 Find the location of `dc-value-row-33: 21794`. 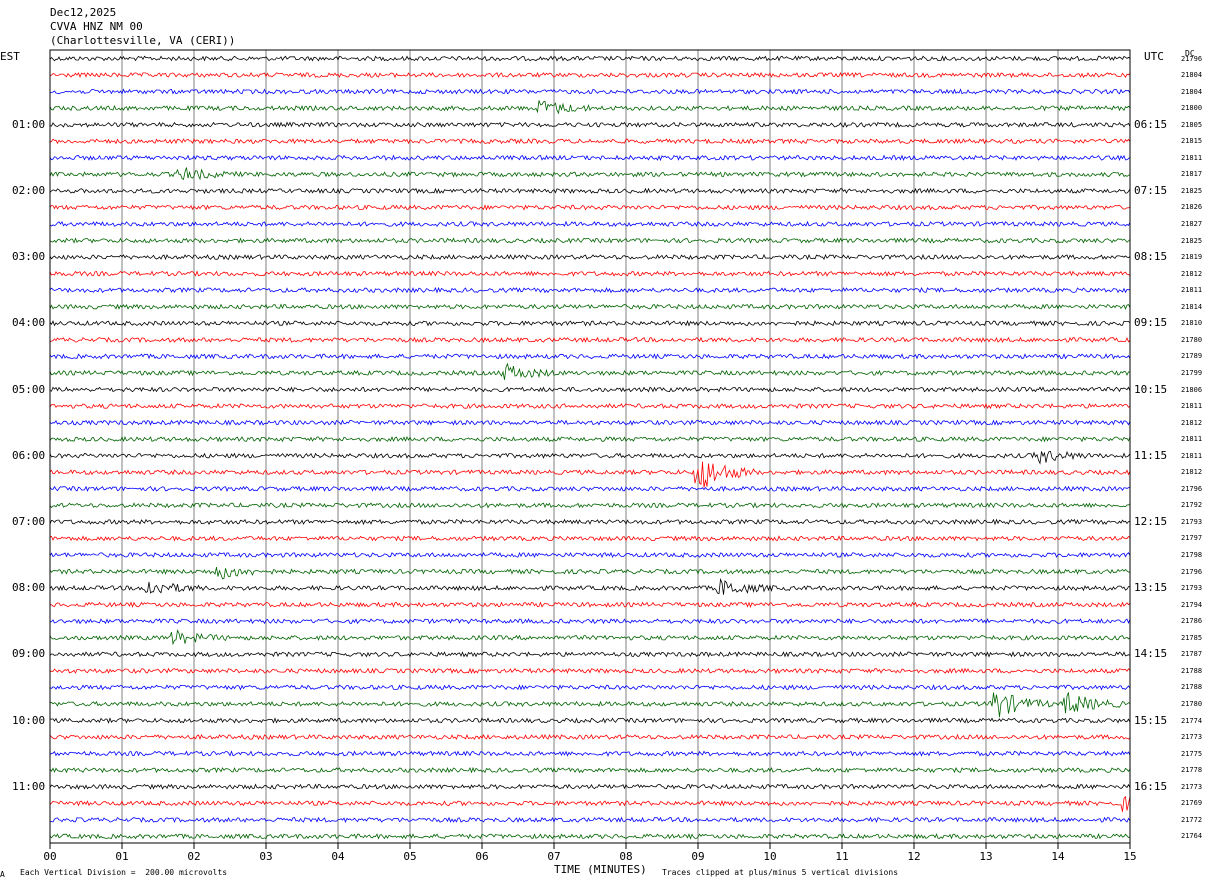

dc-value-row-33: 21794 is located at coordinates (1192, 604).